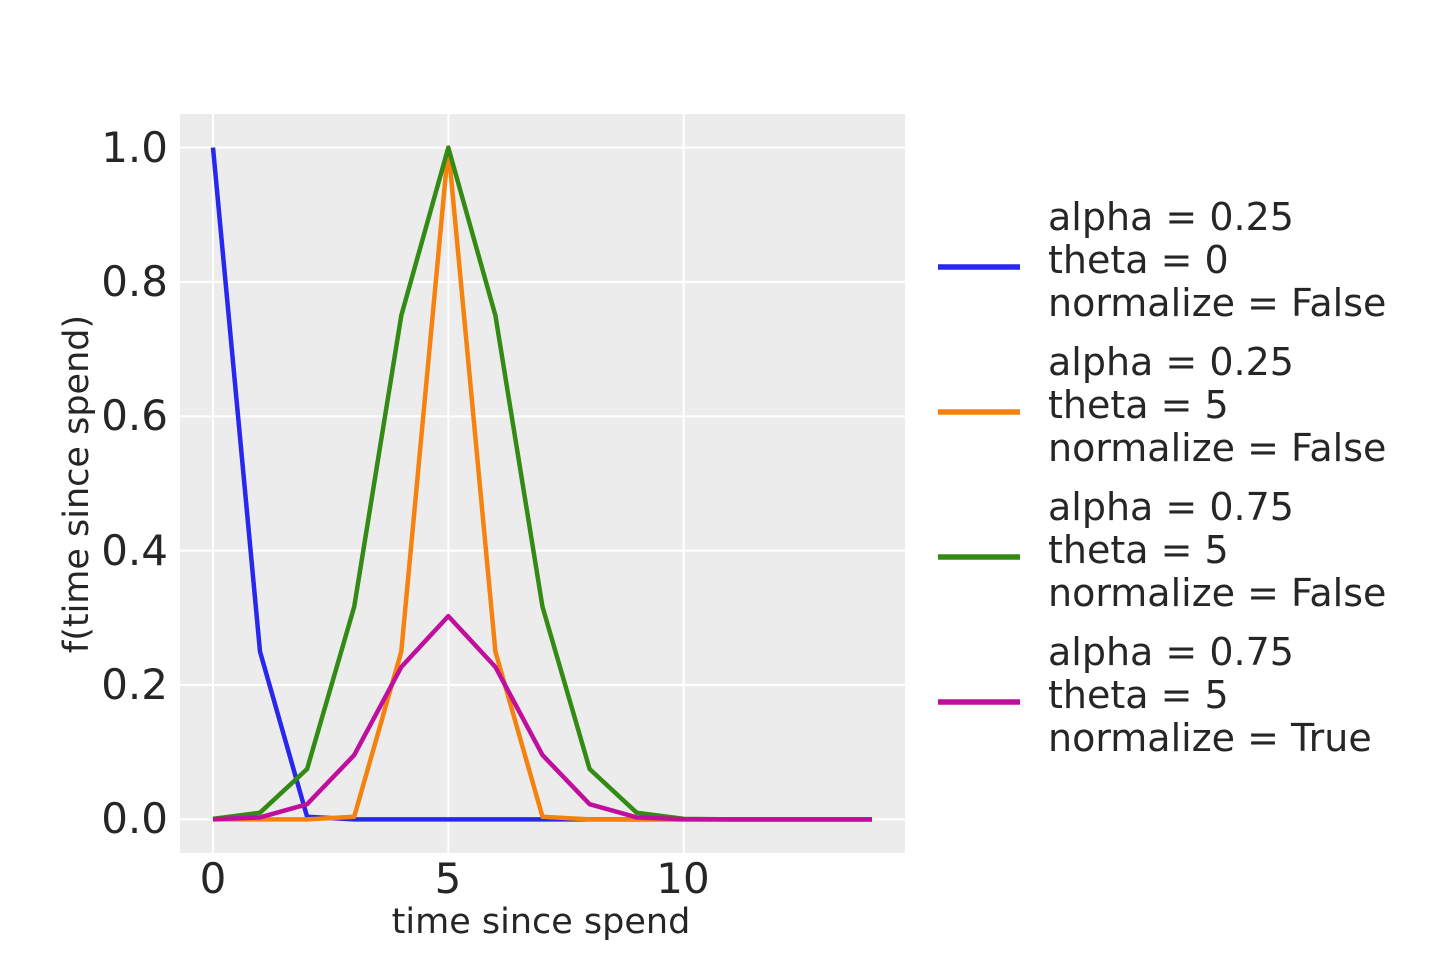  Describe the element at coordinates (1138, 260) in the screenshot. I see `legend-label-line: theta = 0` at that location.